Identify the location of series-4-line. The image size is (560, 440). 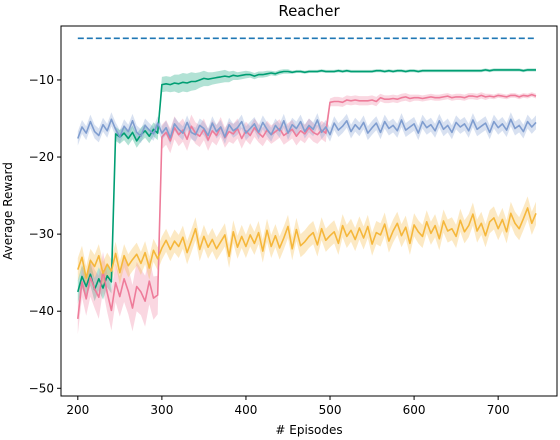
(307, 243).